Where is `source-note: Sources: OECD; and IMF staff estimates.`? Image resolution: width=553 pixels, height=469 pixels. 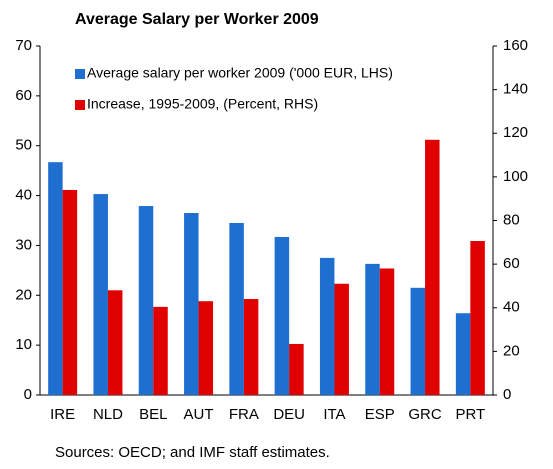 source-note: Sources: OECD; and IMF staff estimates. is located at coordinates (192, 452).